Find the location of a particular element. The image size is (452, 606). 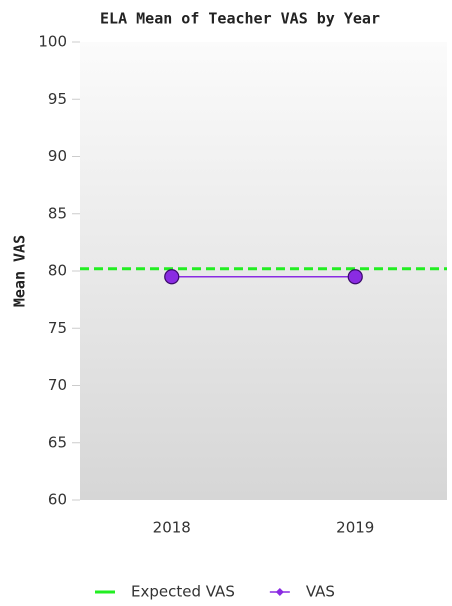

y-tick-label: 85 is located at coordinates (57, 213).